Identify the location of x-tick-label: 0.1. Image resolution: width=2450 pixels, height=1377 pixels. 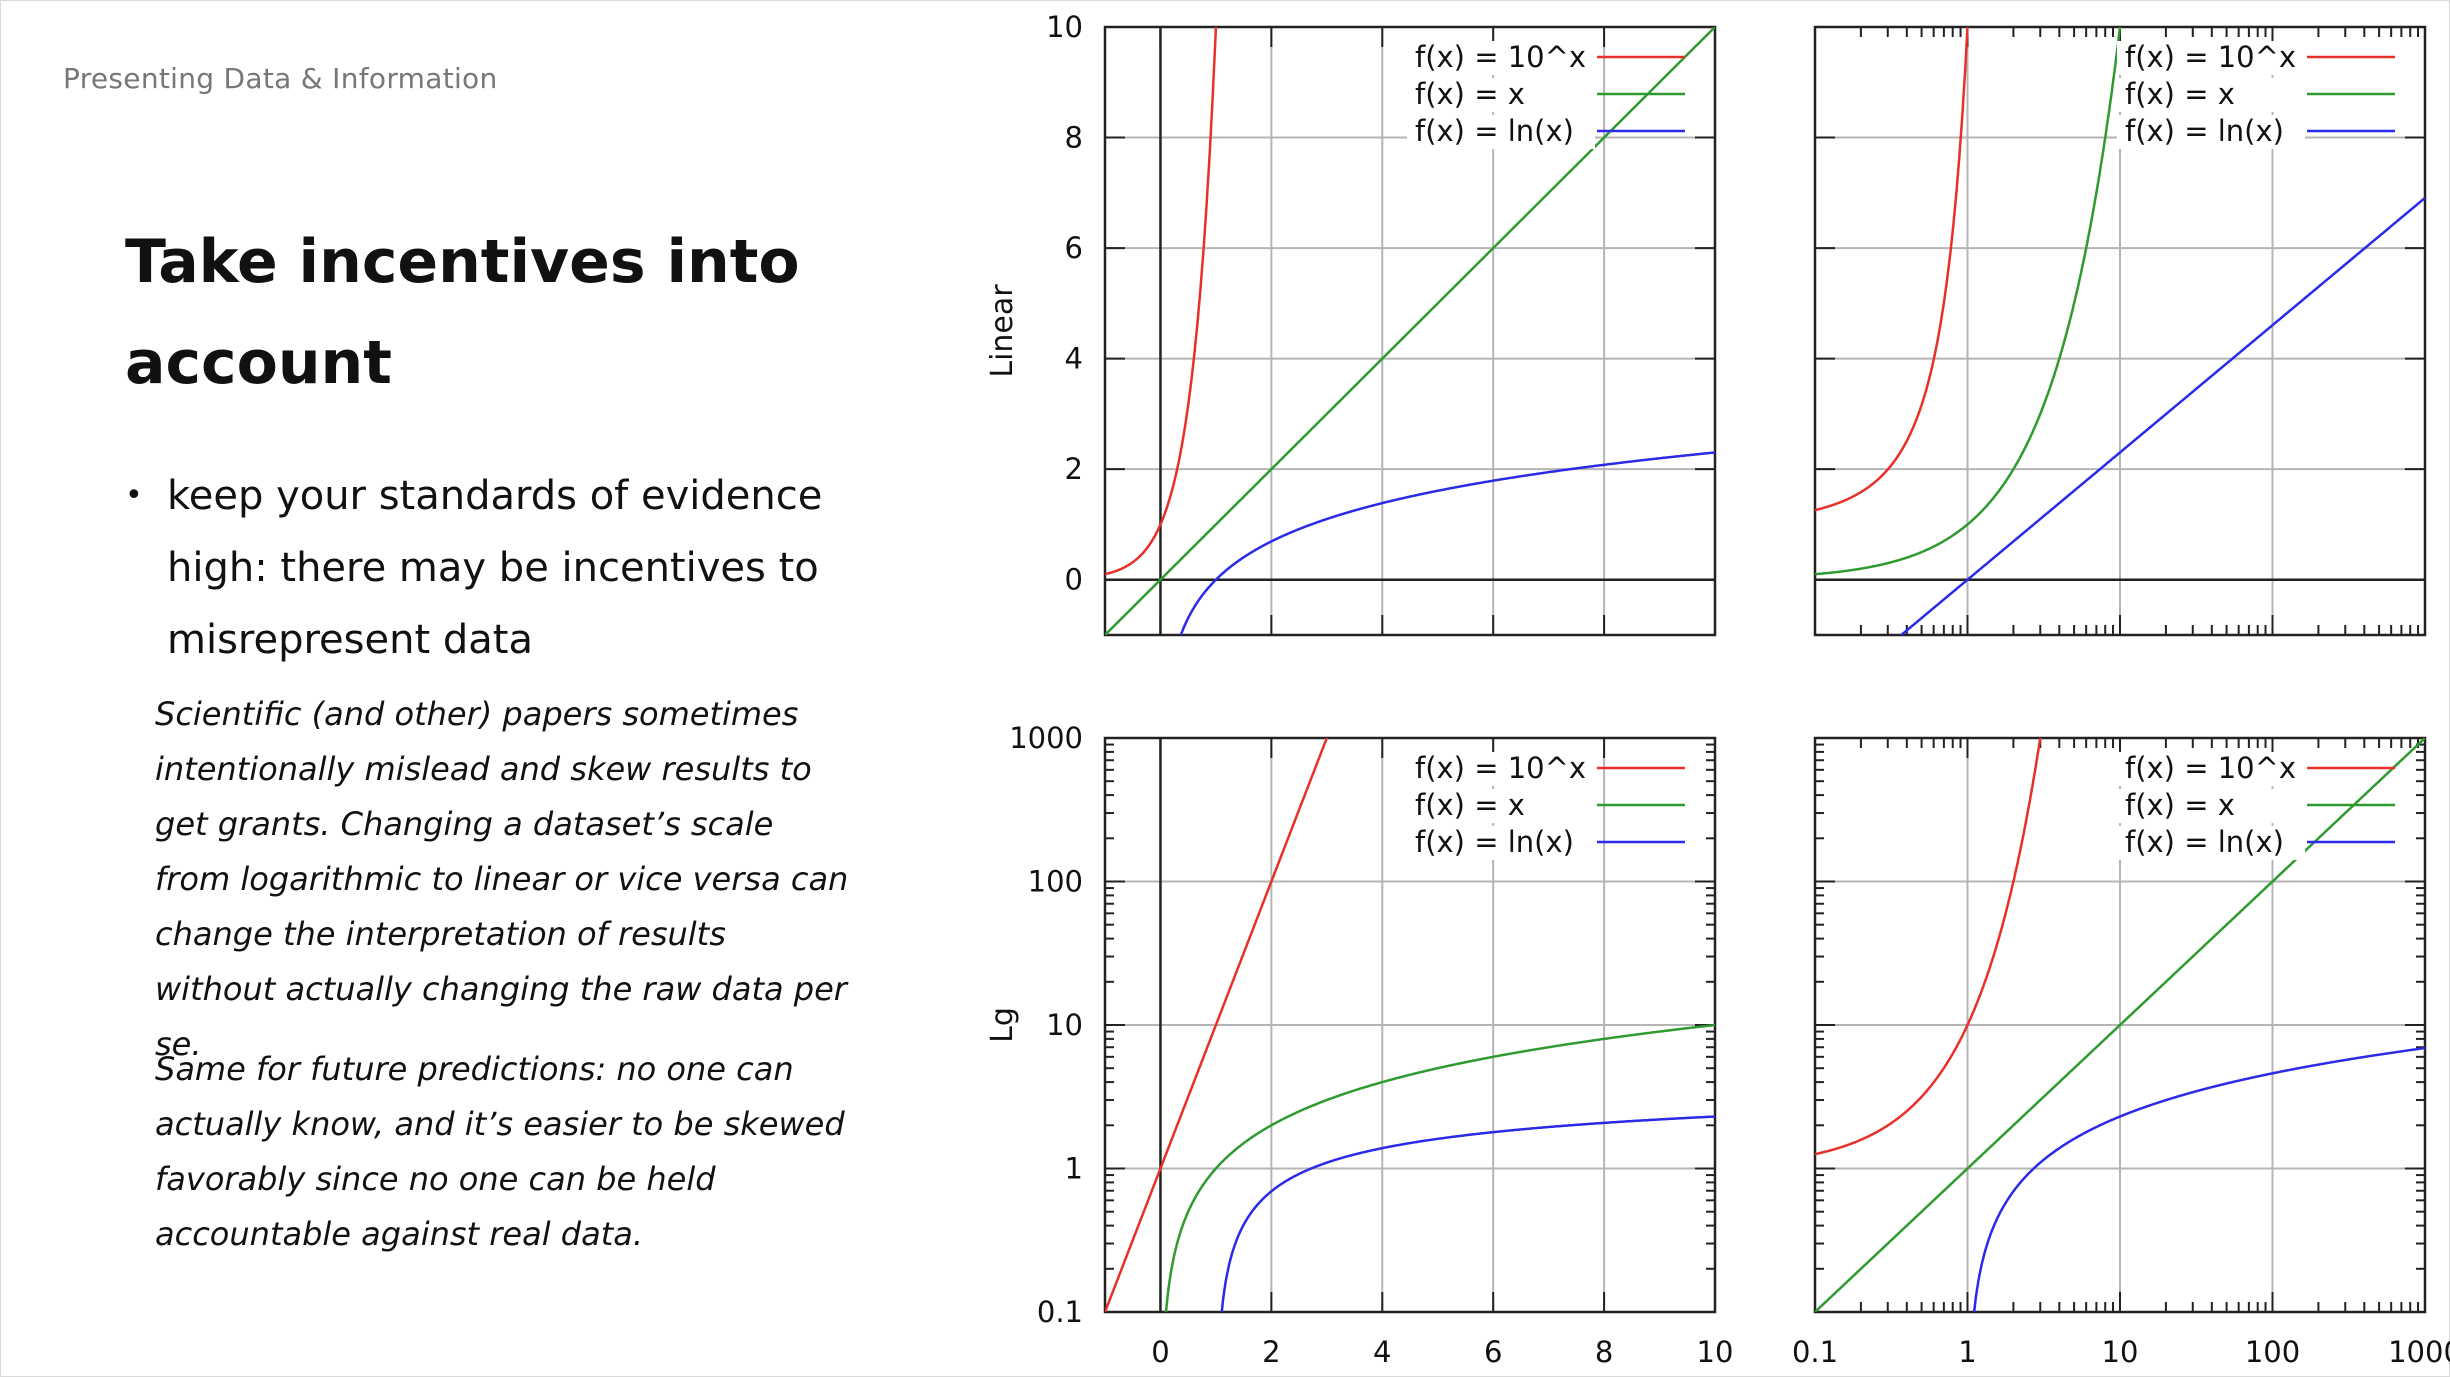
(1815, 1352).